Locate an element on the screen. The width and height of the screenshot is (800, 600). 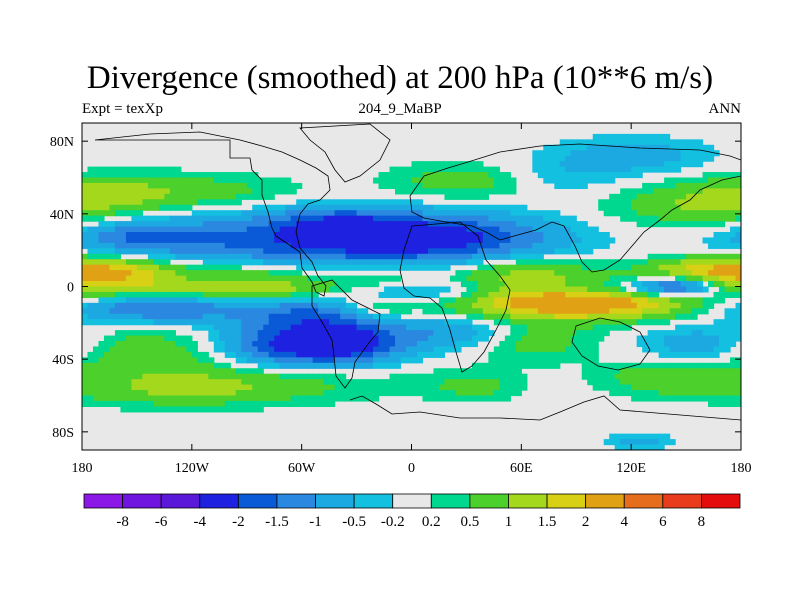
colorbar-label: 6 is located at coordinates (663, 522).